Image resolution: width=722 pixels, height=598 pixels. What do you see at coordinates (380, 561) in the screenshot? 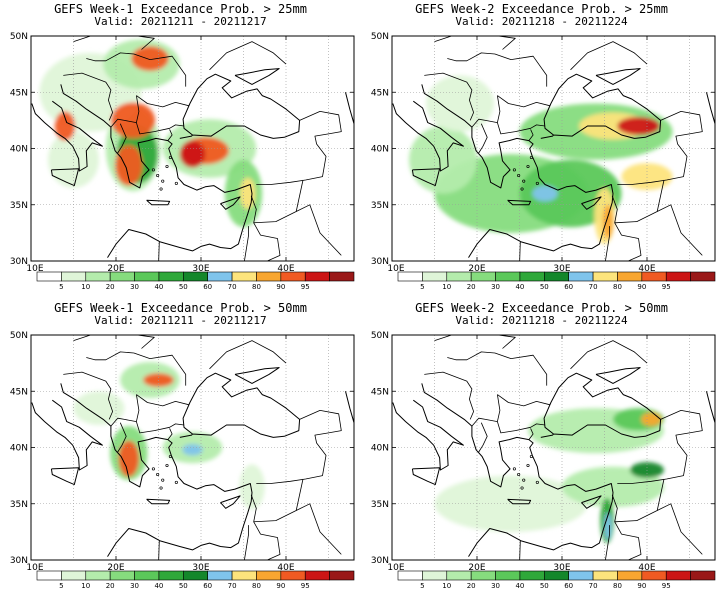
I see `lat-tick-label: 30N` at bounding box center [380, 561].